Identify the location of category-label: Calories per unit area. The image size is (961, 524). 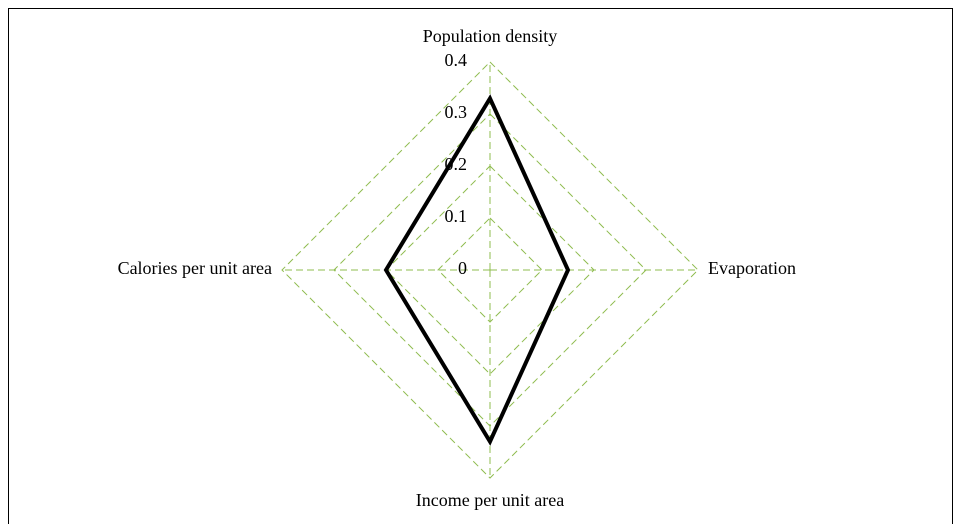
(195, 268).